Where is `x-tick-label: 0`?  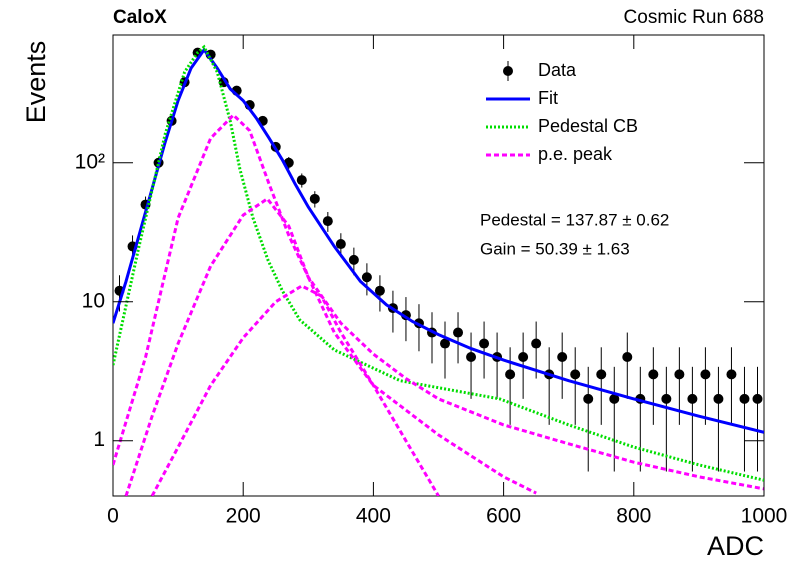
x-tick-label: 0 is located at coordinates (113, 516).